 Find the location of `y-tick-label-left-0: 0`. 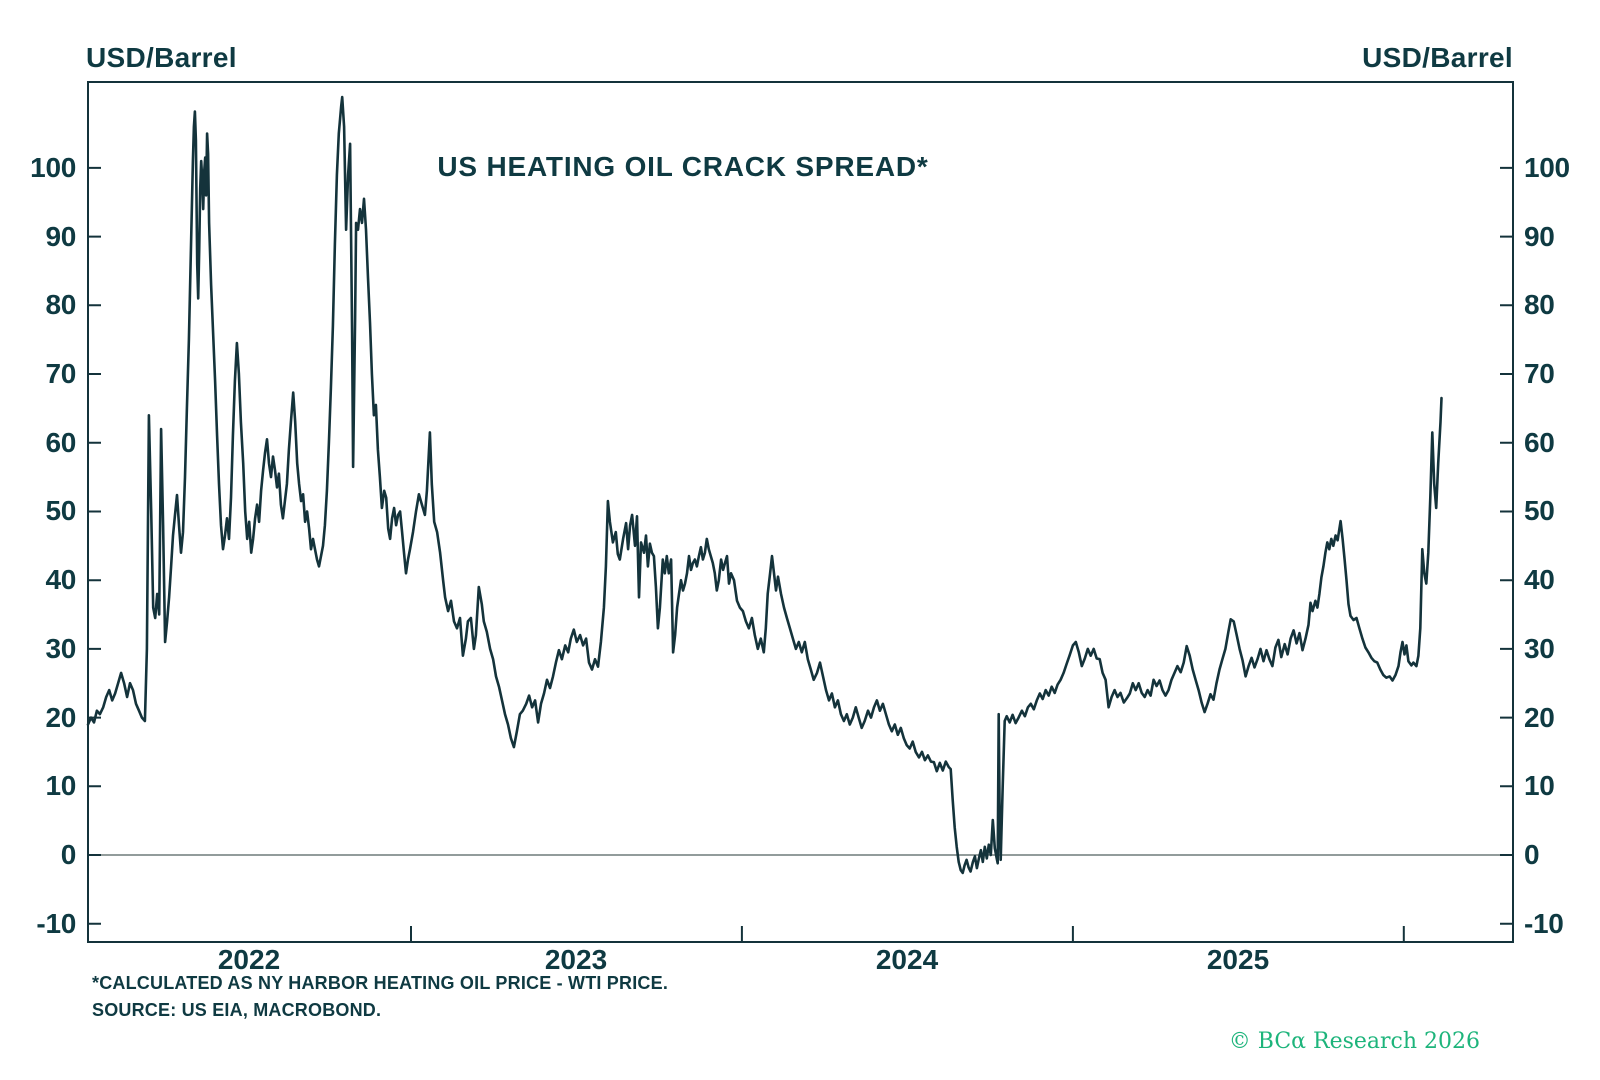

y-tick-label-left-0: 0 is located at coordinates (68, 854).